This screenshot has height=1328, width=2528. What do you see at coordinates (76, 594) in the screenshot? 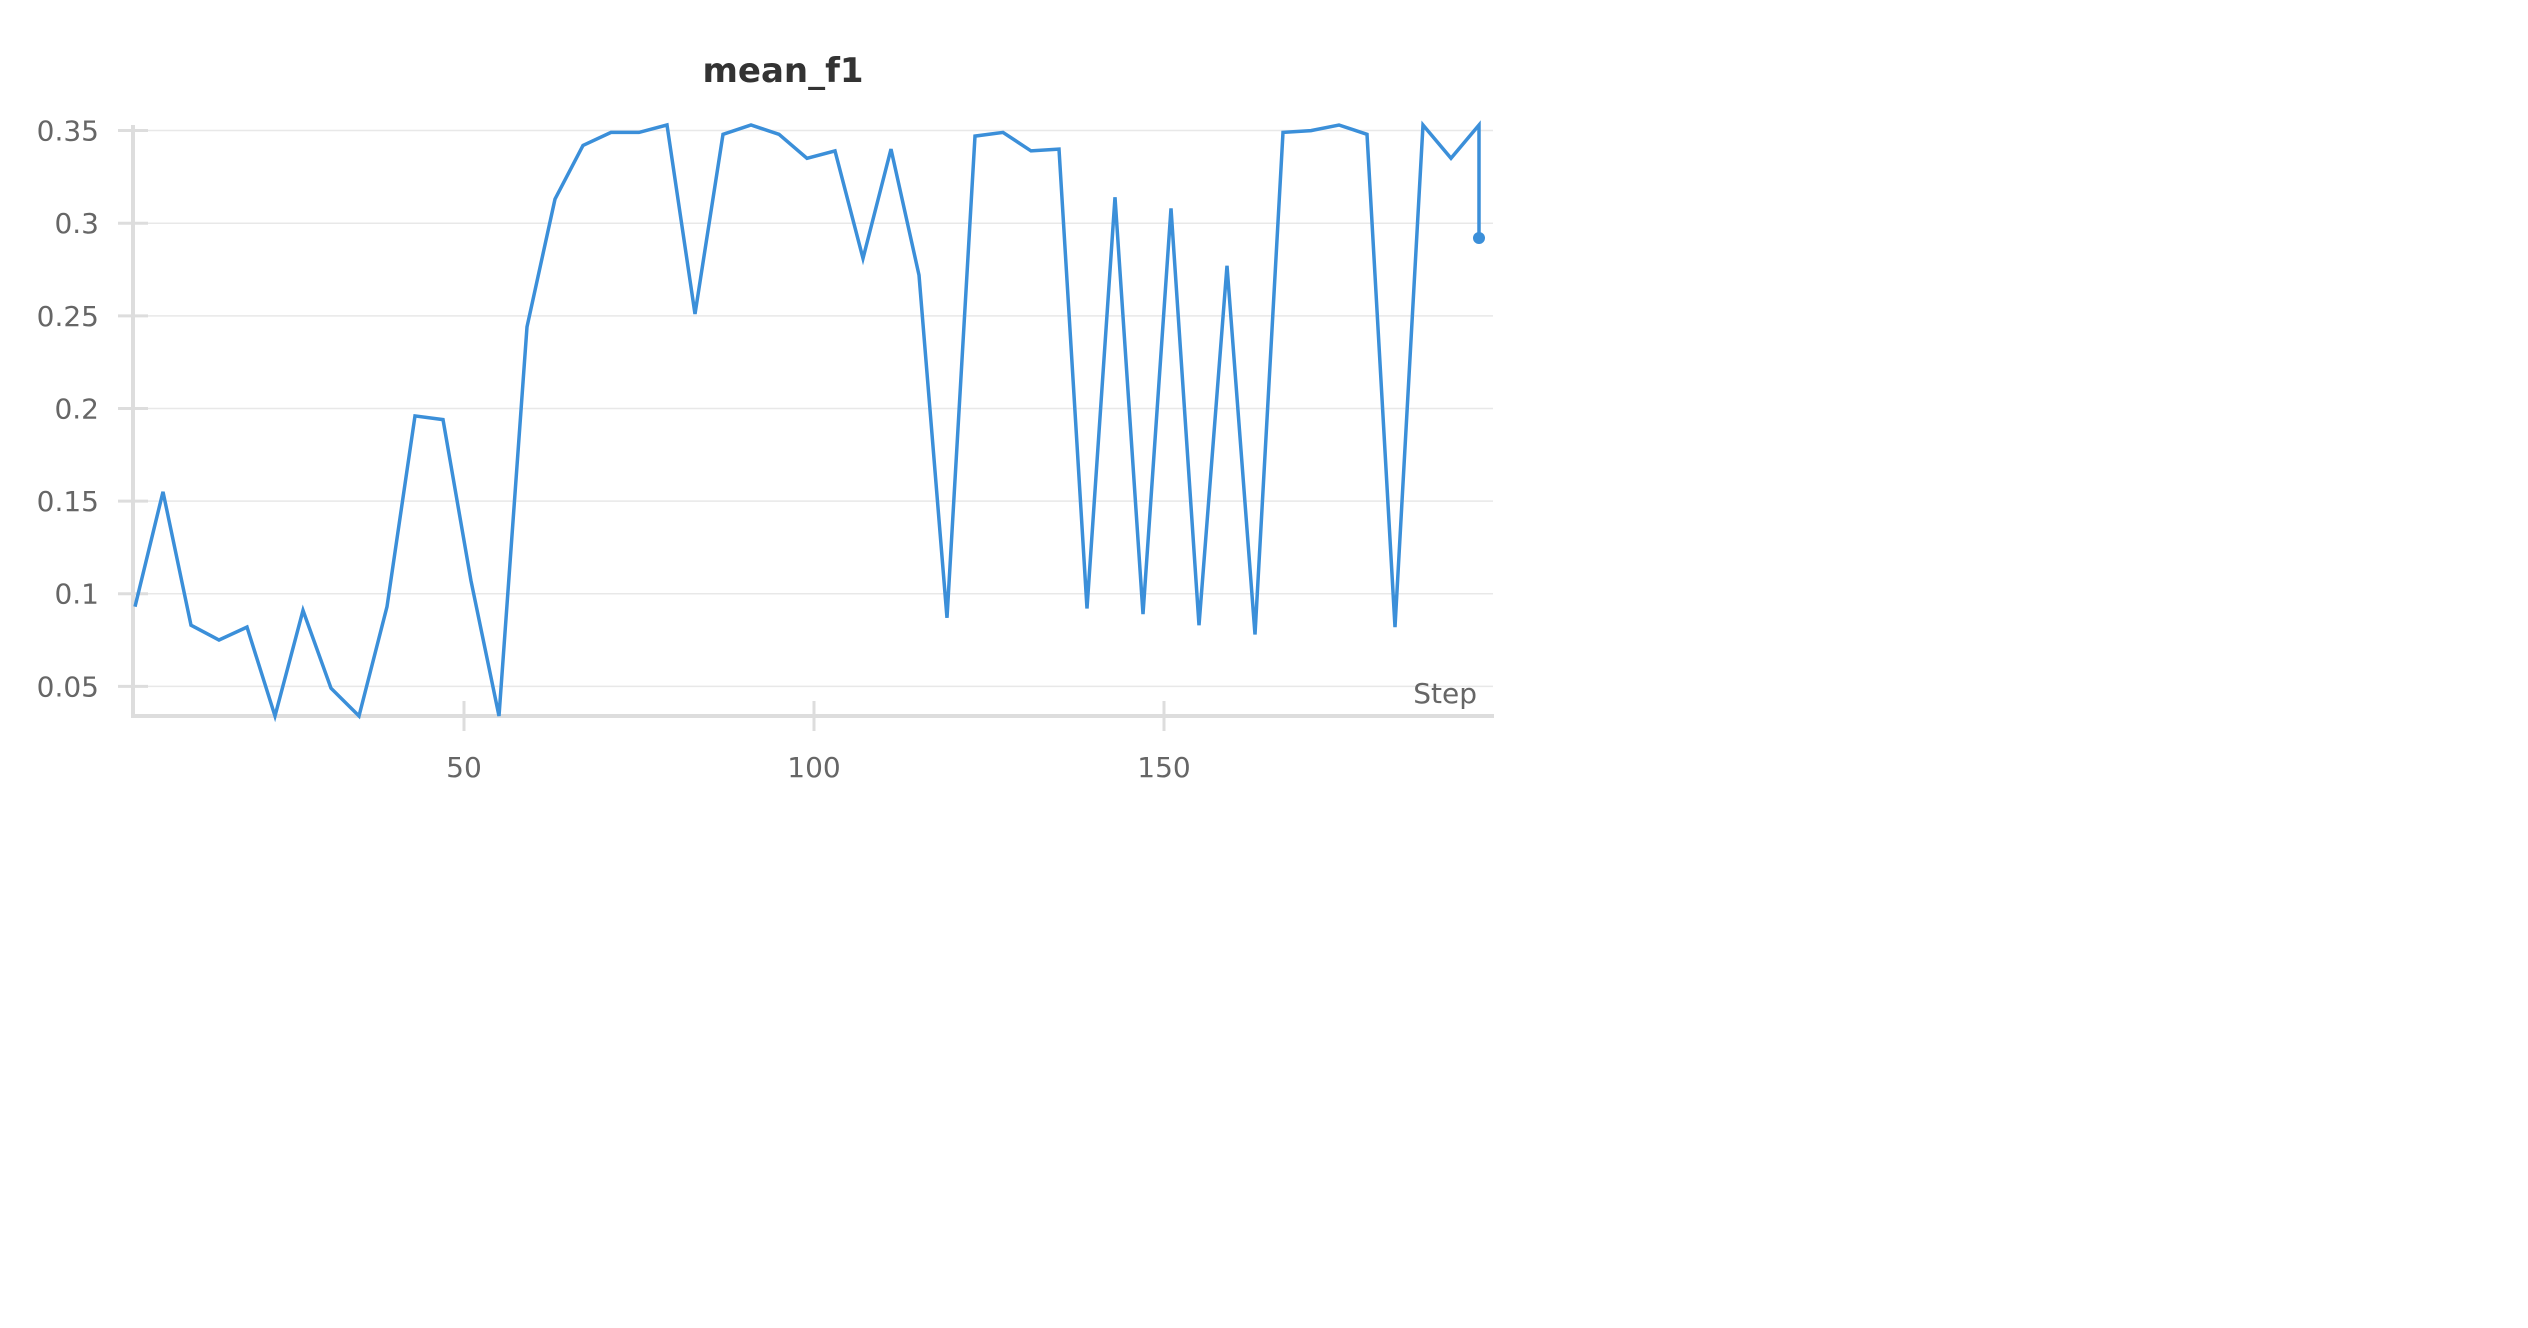
I see `y-tick-label: 0.1` at bounding box center [76, 594].